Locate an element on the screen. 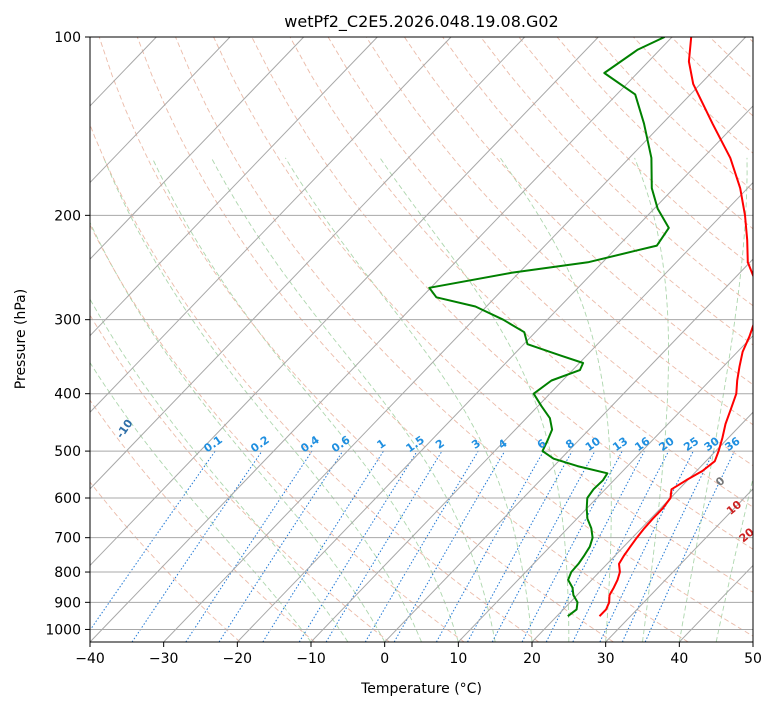 This screenshot has height=708, width=775. moist-adiabat-label: 40 is located at coordinates (770, 595).